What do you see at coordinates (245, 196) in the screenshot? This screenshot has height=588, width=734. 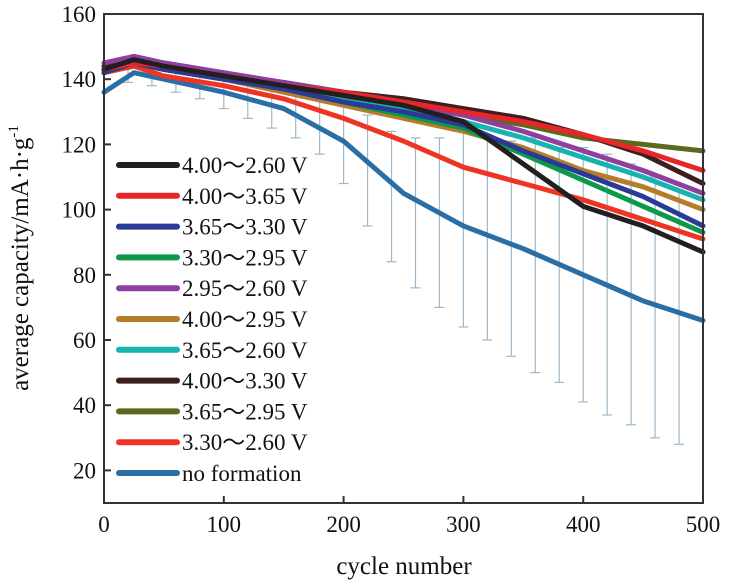 I see `legend-label: 4.00～3.65 V` at bounding box center [245, 196].